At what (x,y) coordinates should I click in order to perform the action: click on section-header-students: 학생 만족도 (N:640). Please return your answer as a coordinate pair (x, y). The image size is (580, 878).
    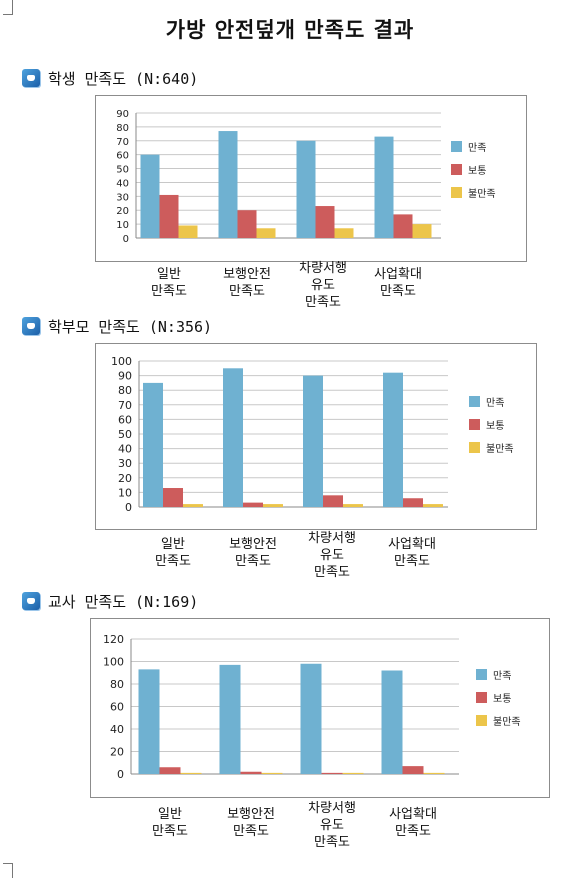
    Looking at the image, I should click on (110, 78).